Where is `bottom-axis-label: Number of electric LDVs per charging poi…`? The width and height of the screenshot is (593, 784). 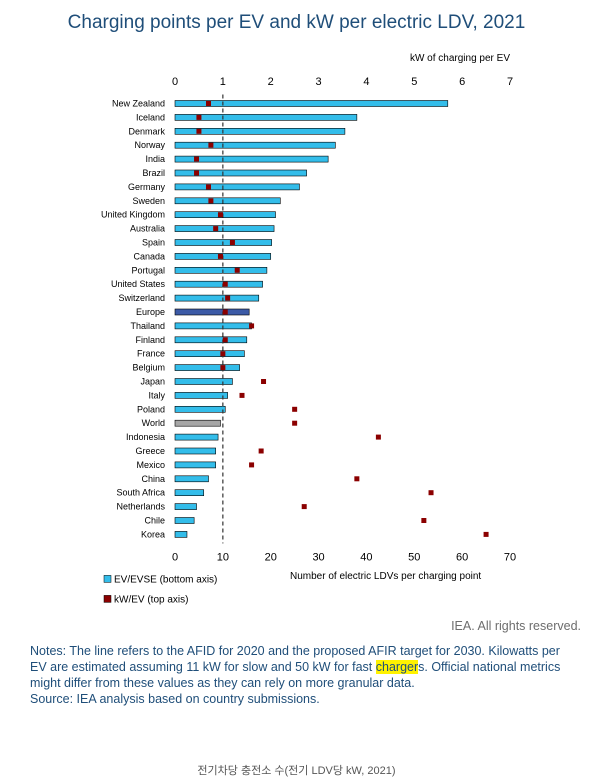
bottom-axis-label: Number of electric LDVs per charging poi… is located at coordinates (385, 576).